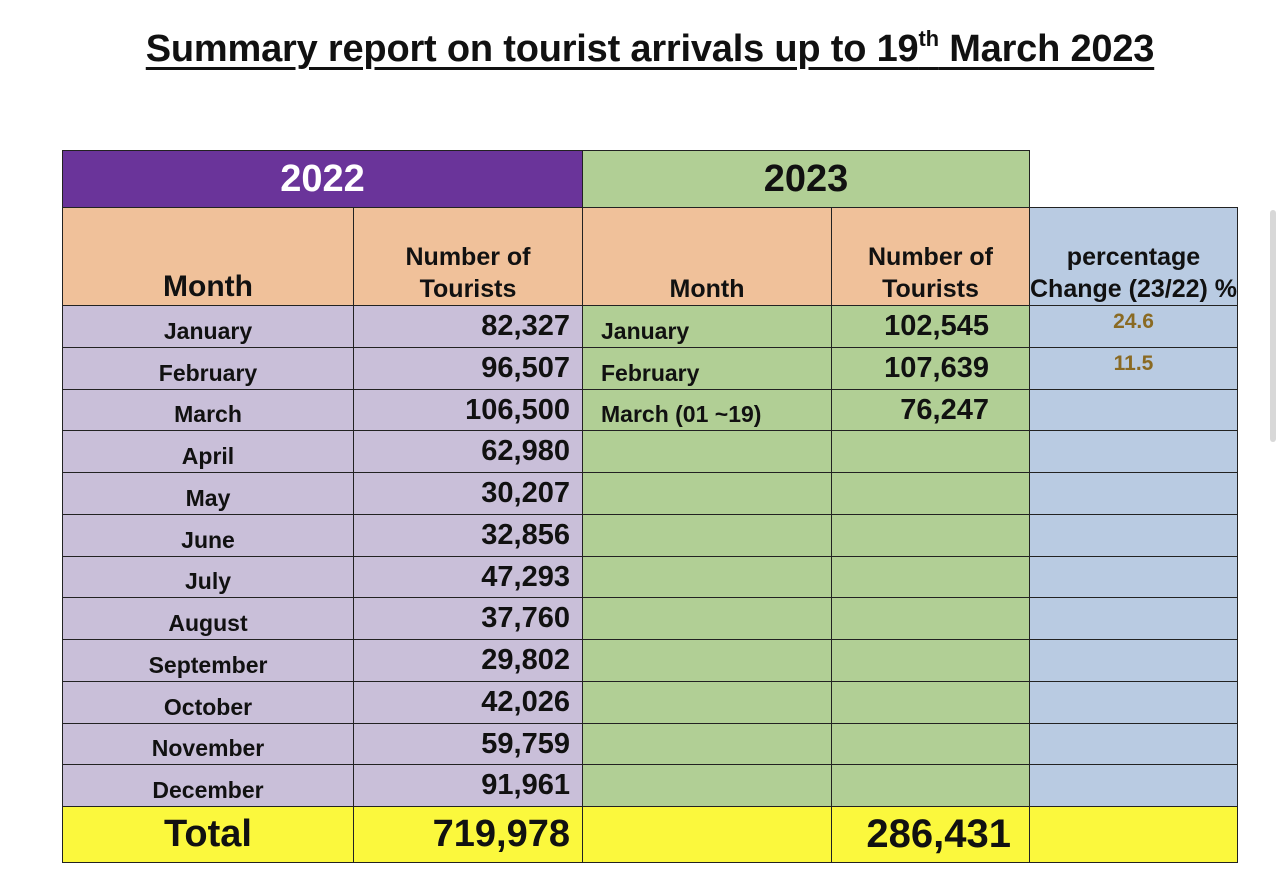 The image size is (1284, 887). What do you see at coordinates (468, 785) in the screenshot?
I see `tourists-2022-cell: 91,961` at bounding box center [468, 785].